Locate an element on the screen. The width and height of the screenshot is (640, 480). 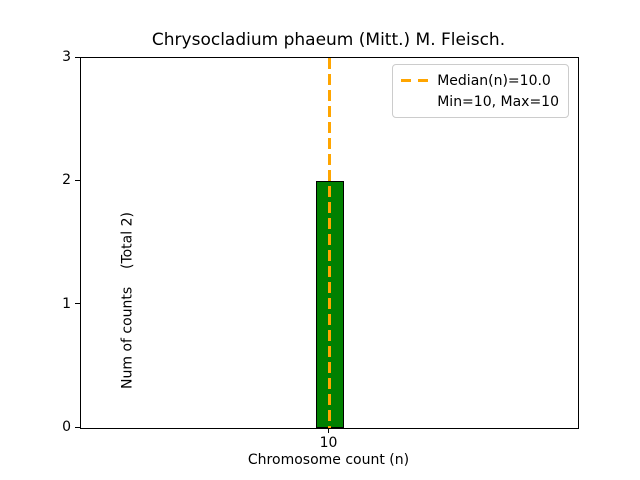
legend: Median(n)=10.0 Min=10, Max=10 is located at coordinates (480, 91).